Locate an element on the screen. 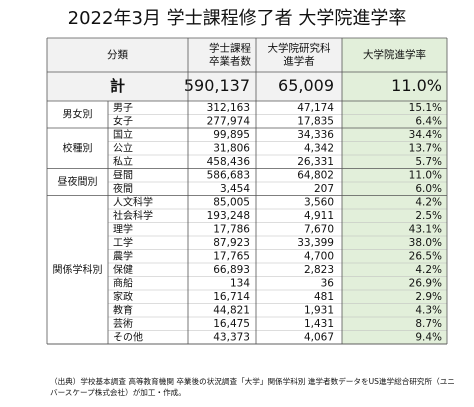 This screenshot has height=407, width=474. row-label: 私立 is located at coordinates (123, 161).